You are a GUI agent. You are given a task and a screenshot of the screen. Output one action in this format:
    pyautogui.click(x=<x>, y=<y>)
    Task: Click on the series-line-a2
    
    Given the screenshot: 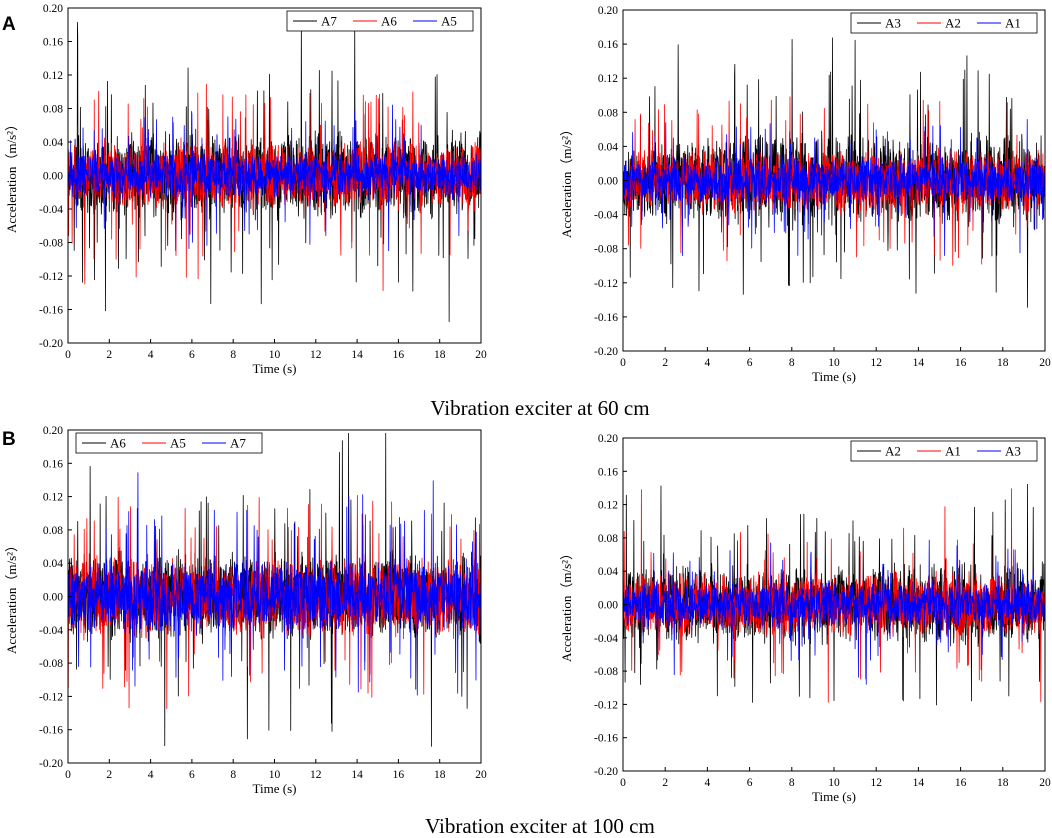 What is the action you would take?
    pyautogui.click(x=834, y=181)
    